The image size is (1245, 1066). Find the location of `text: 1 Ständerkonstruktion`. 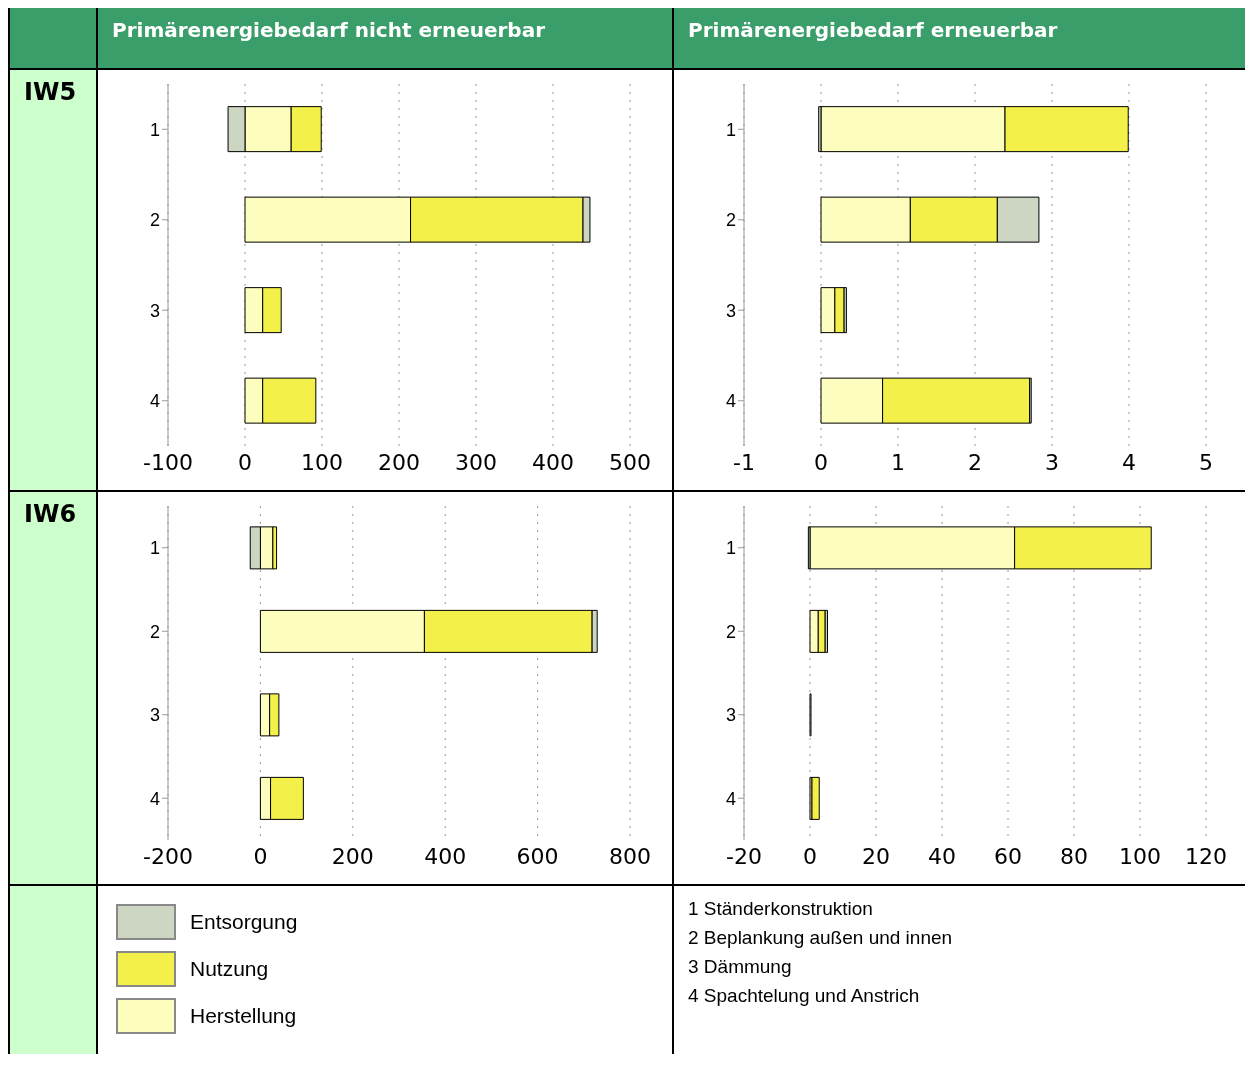

text: 1 Ständerkonstruktion is located at coordinates (781, 909).